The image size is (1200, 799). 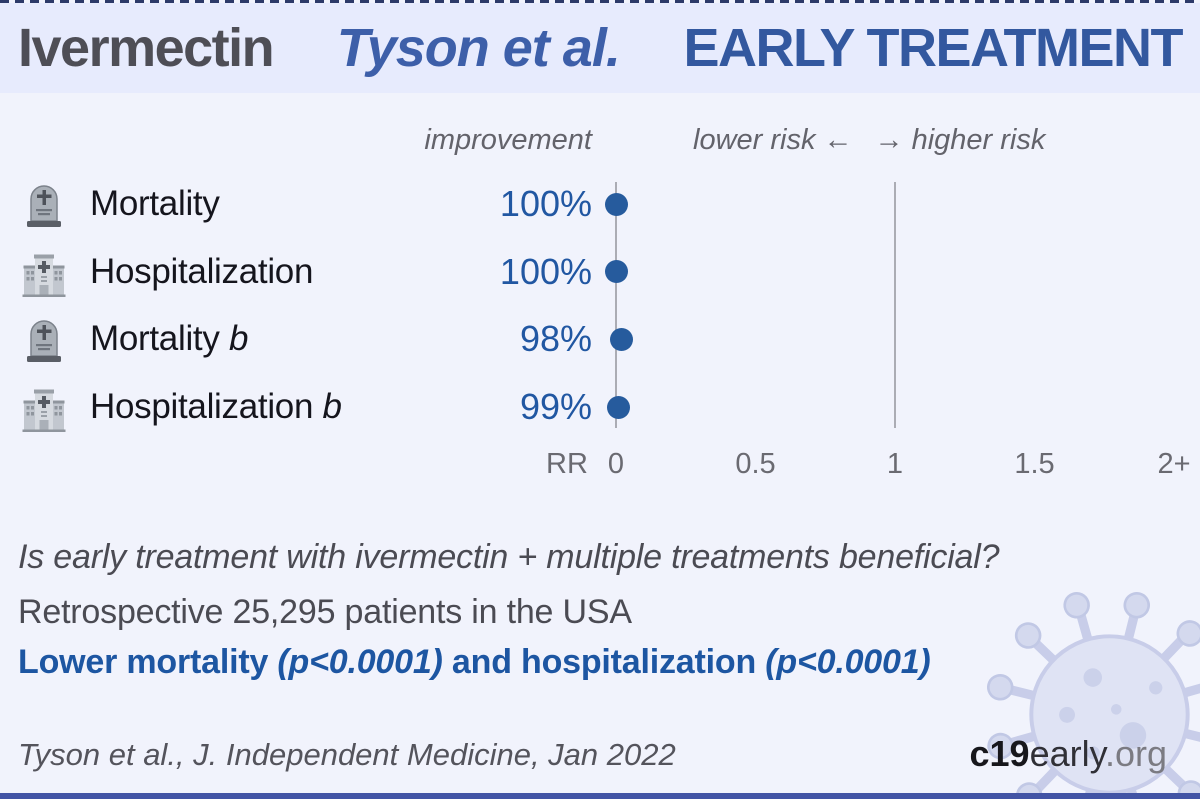 I want to click on brand-c19: c19, so click(x=999, y=753).